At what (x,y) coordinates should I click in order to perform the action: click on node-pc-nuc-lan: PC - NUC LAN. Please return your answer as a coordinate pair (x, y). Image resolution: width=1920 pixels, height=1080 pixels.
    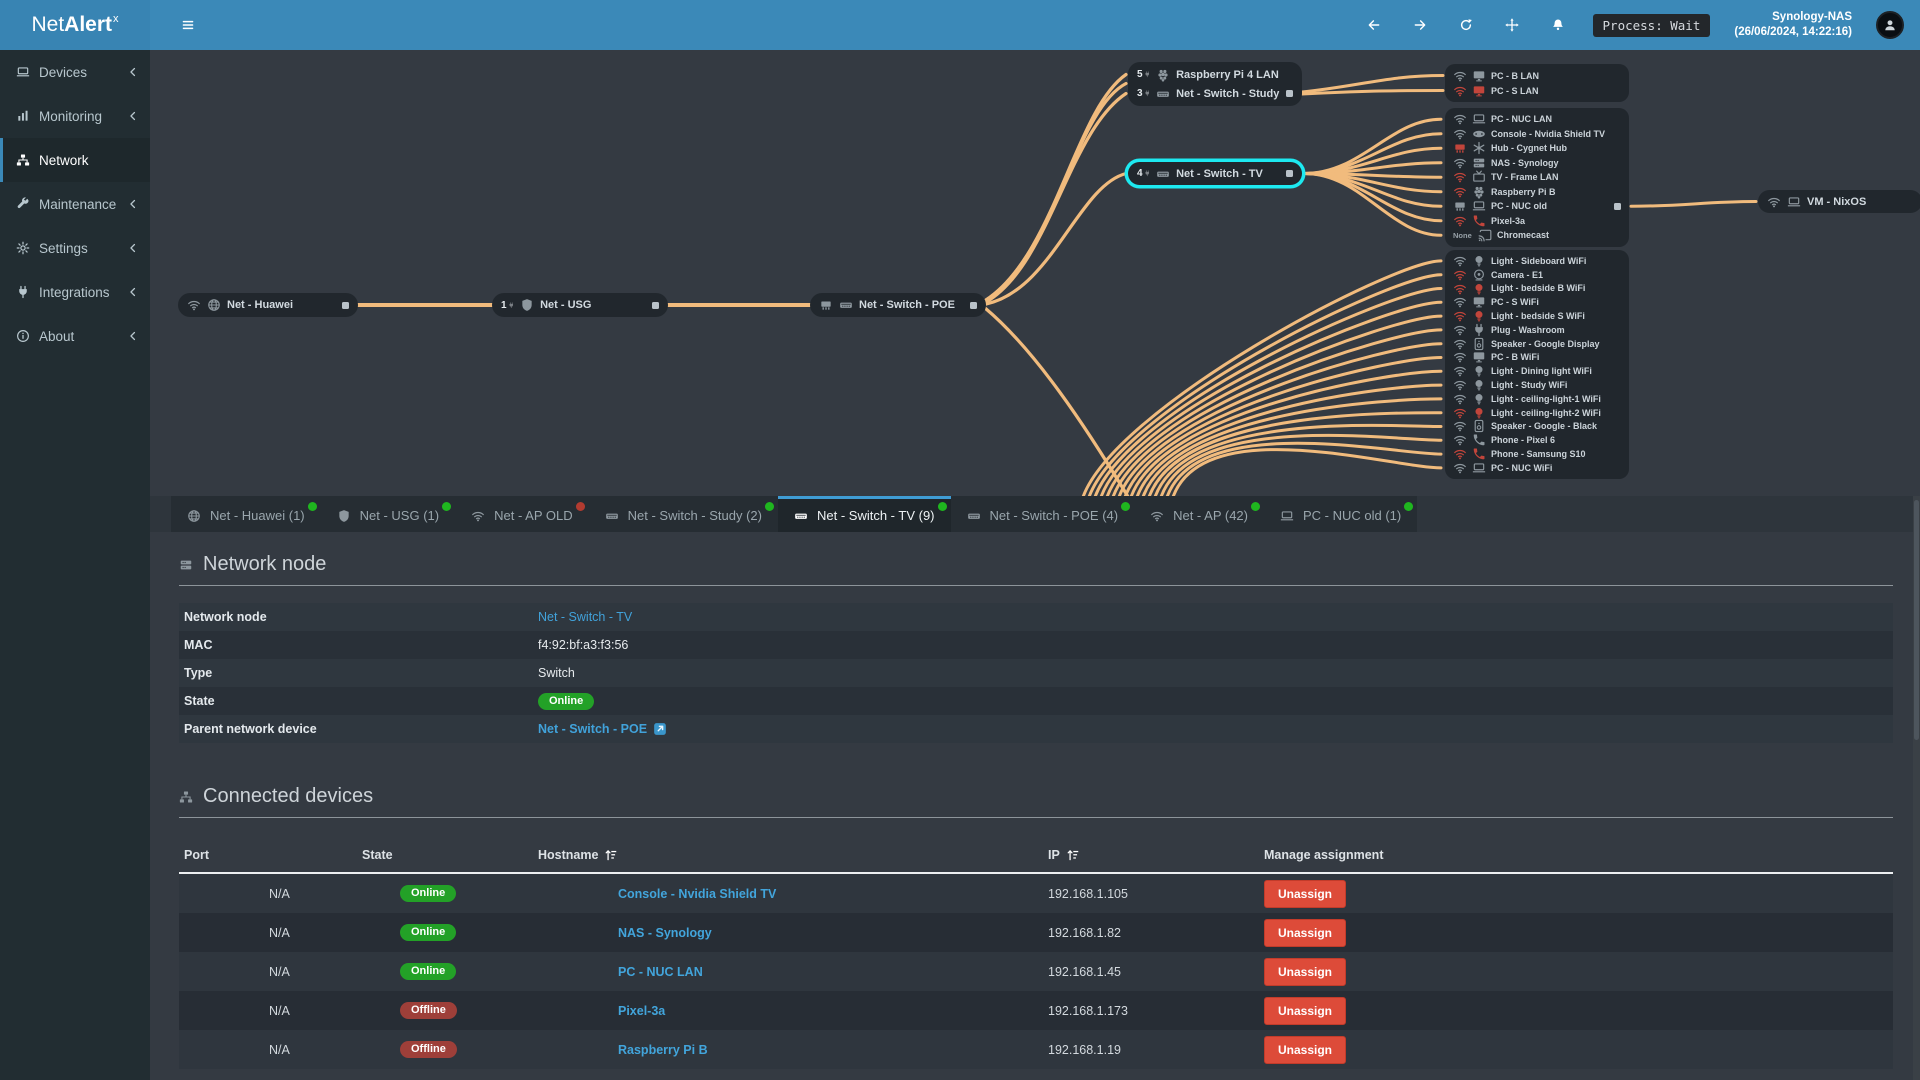
    Looking at the image, I should click on (1537, 119).